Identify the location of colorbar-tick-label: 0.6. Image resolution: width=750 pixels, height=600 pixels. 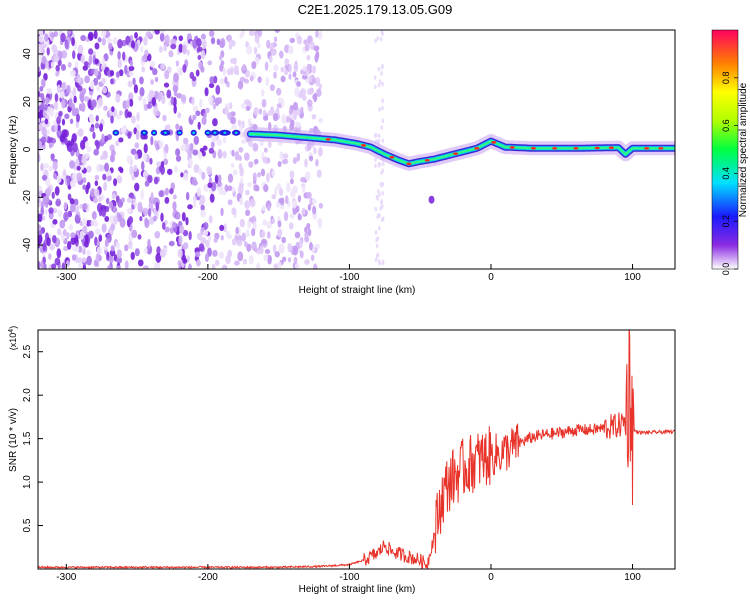
(726, 125).